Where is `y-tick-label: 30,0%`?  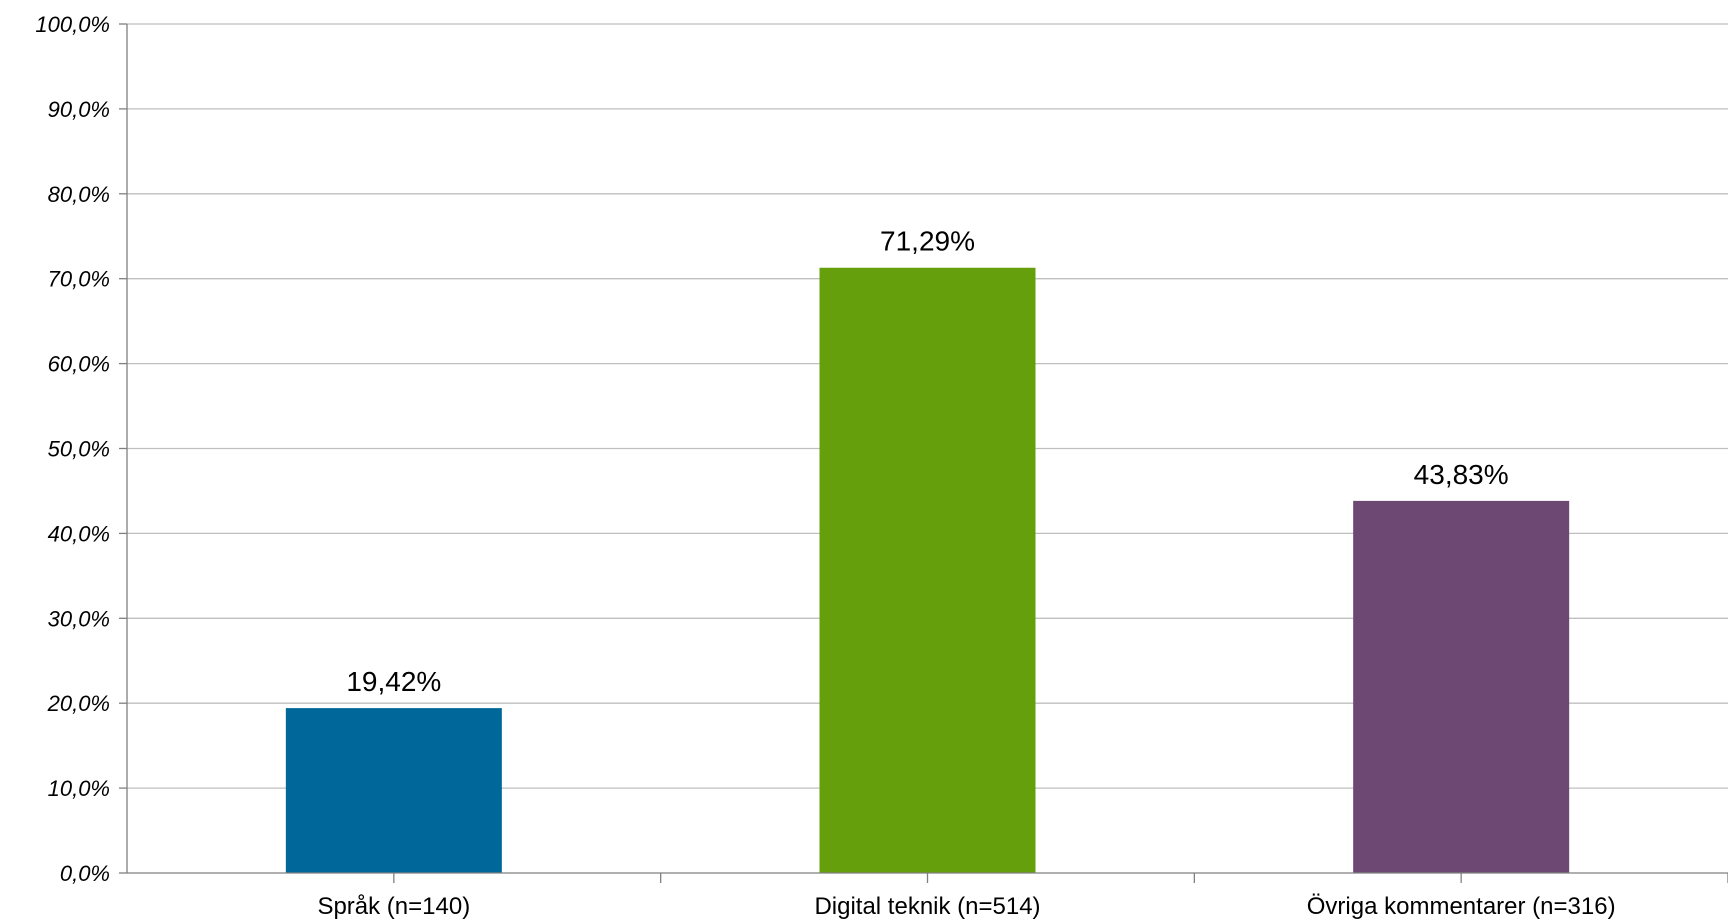 y-tick-label: 30,0% is located at coordinates (79, 618).